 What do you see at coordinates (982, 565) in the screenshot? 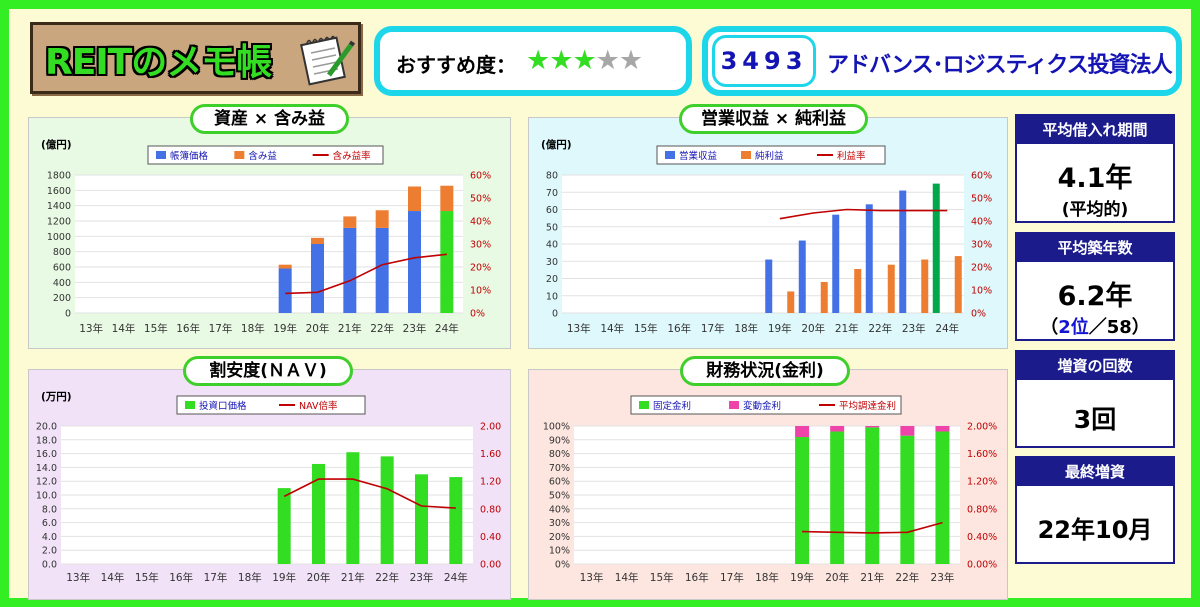
I see `y2-tick-label: 0.00%` at bounding box center [982, 565].